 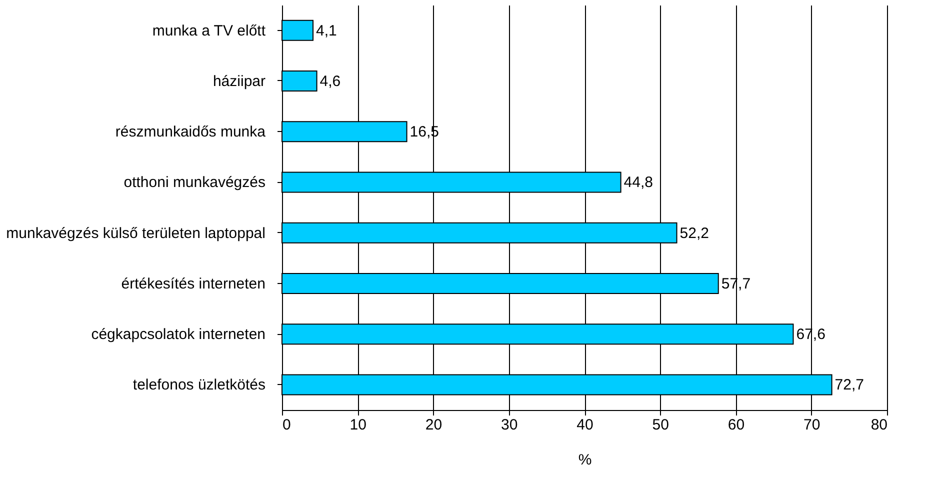 I want to click on y-tick-label: otthoni munkavégzés, so click(x=195, y=183).